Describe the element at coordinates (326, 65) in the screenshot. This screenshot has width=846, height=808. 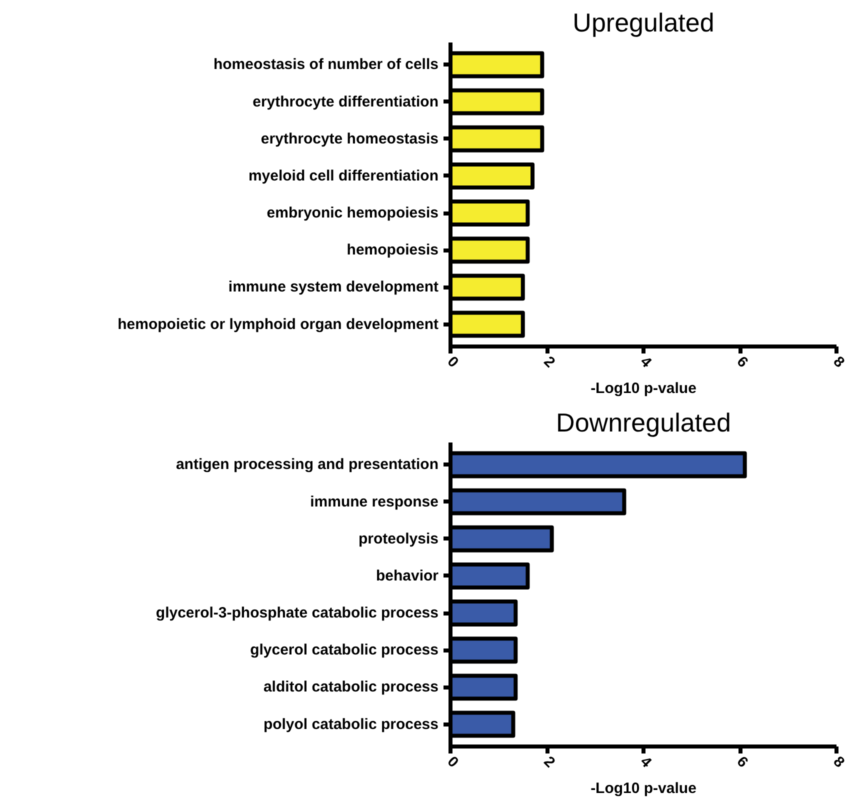
I see `y-tick-label: homeostasis of number of cells` at that location.